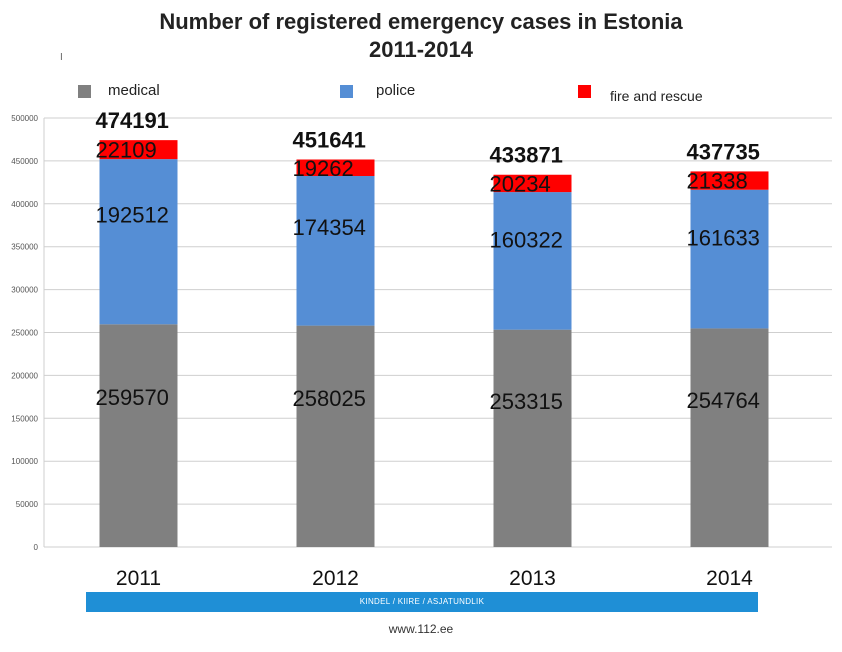 This screenshot has width=842, height=652. Describe the element at coordinates (729, 180) in the screenshot. I see `bar-fire-and-rescue-2014` at that location.